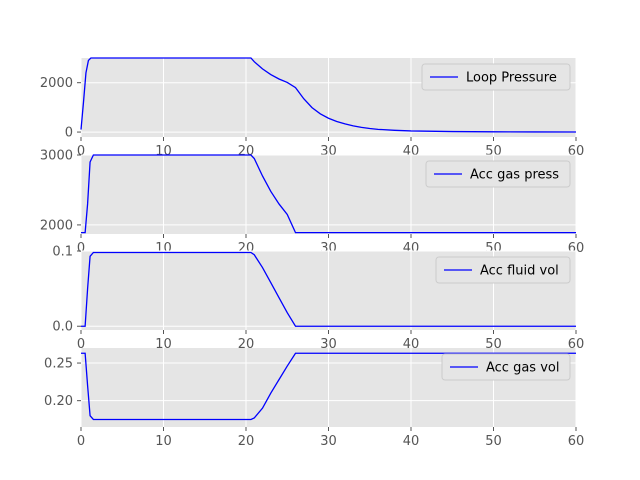 This screenshot has width=640, height=480. Describe the element at coordinates (493, 441) in the screenshot. I see `x-tick-label: 50` at that location.